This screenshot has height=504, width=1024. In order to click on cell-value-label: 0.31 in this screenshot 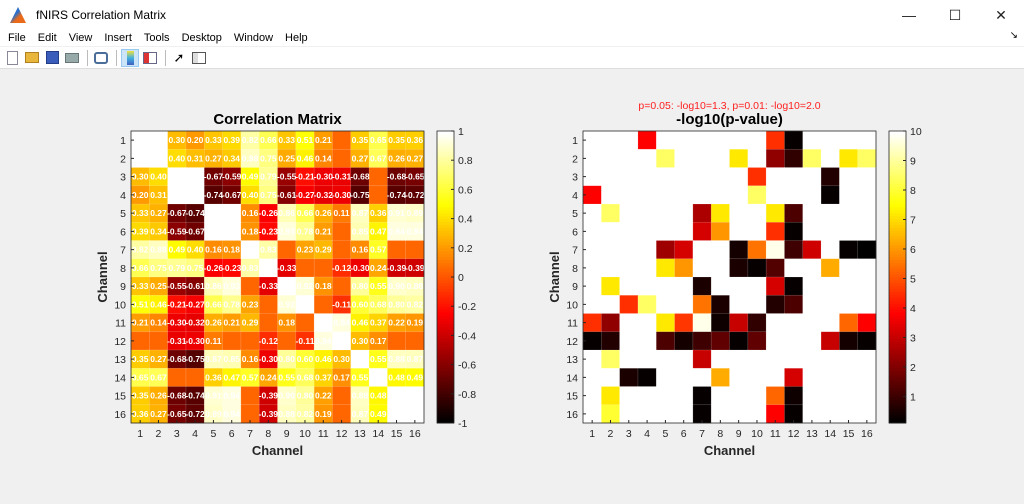, I will do `click(195, 158)`.